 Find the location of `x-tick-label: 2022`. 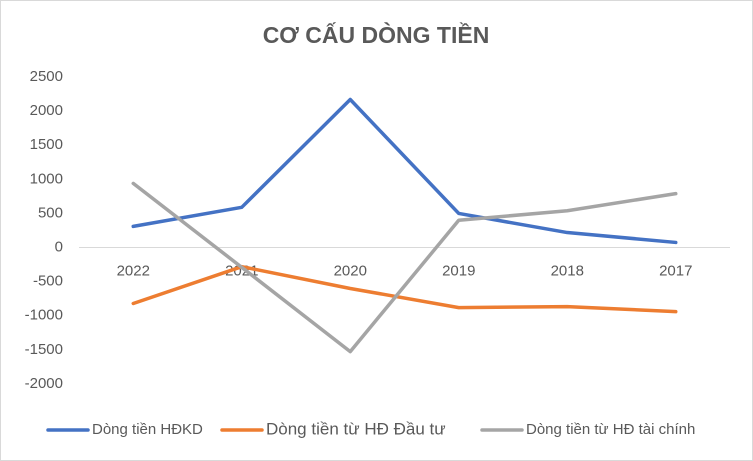

x-tick-label: 2022 is located at coordinates (133, 271).